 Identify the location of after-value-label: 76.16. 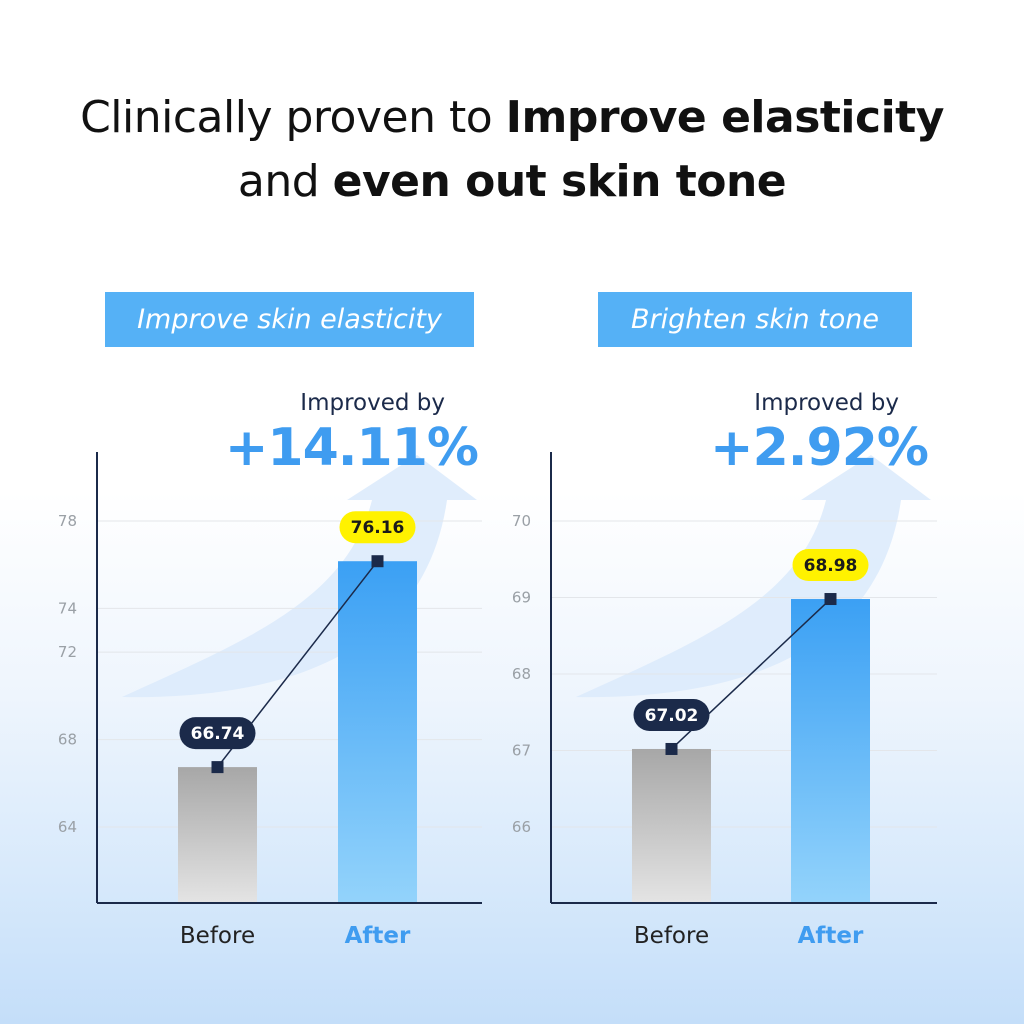
(378, 528).